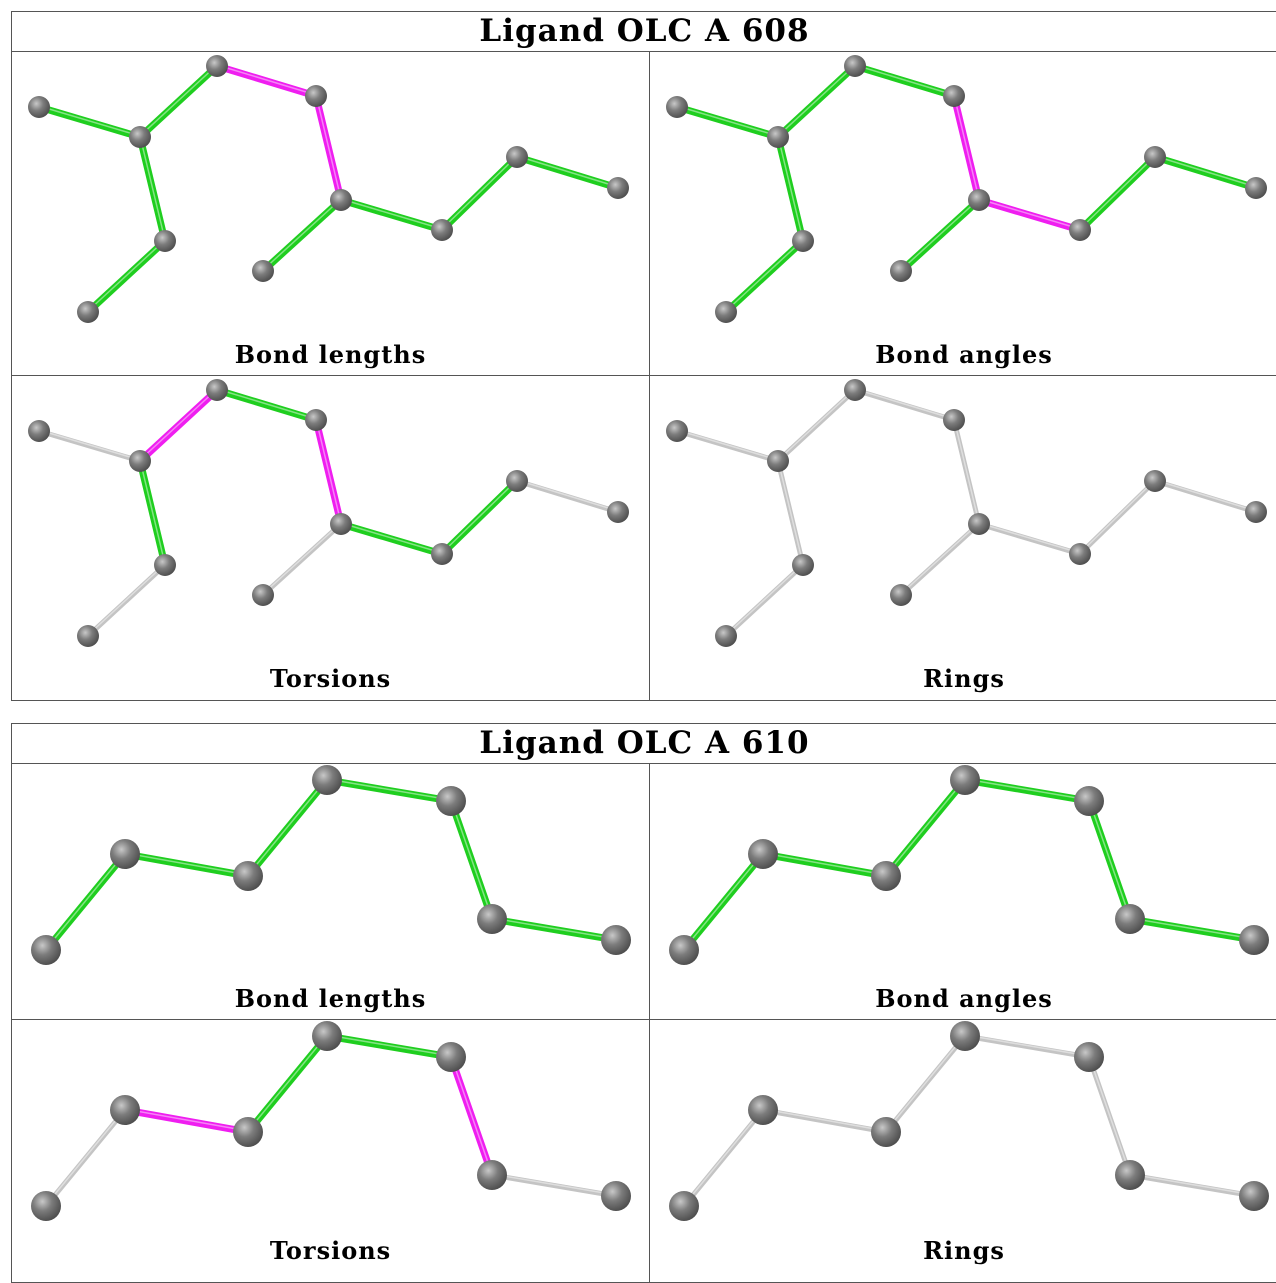 The image size is (1276, 1283). What do you see at coordinates (644, 32) in the screenshot?
I see `ligand-title: Ligand OLC A 608` at bounding box center [644, 32].